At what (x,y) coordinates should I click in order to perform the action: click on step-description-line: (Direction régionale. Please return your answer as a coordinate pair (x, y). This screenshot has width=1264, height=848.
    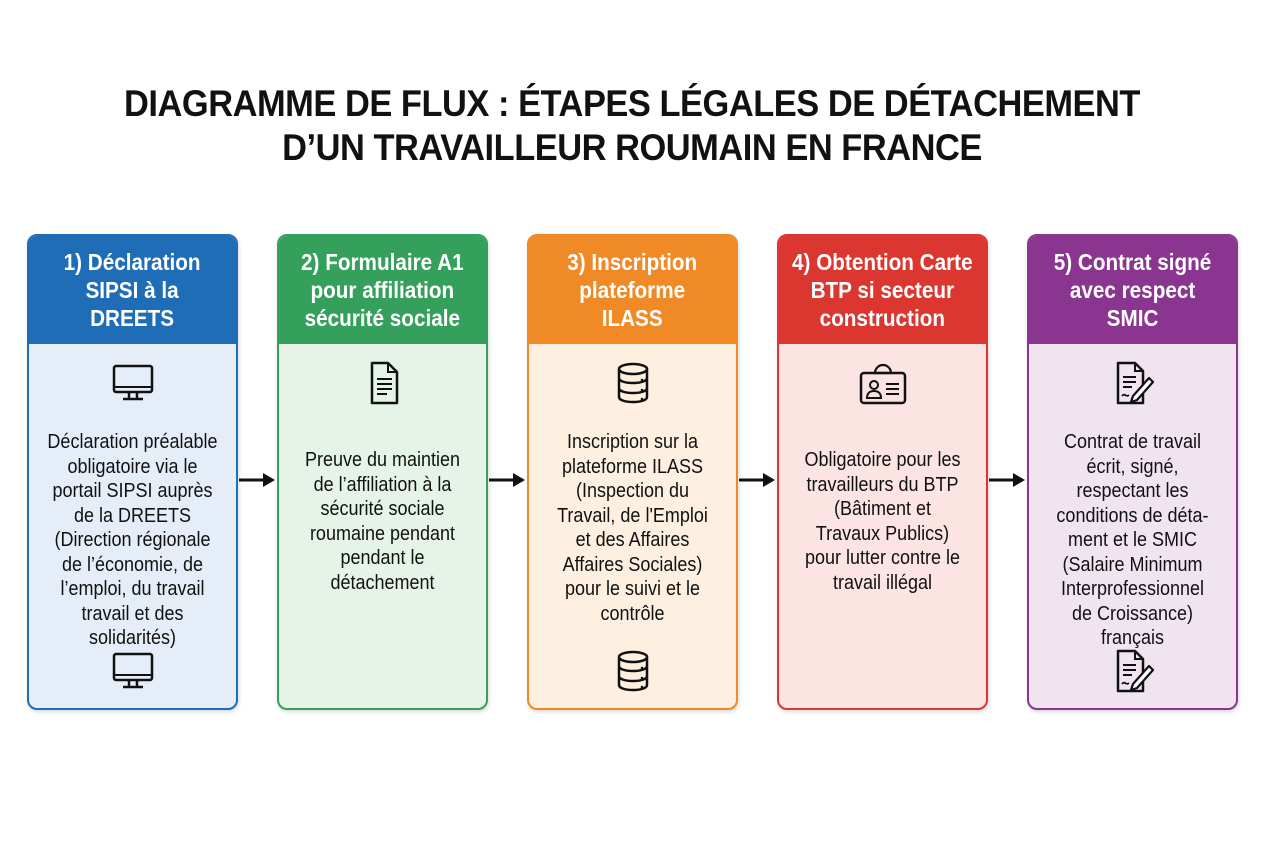
    Looking at the image, I should click on (132, 540).